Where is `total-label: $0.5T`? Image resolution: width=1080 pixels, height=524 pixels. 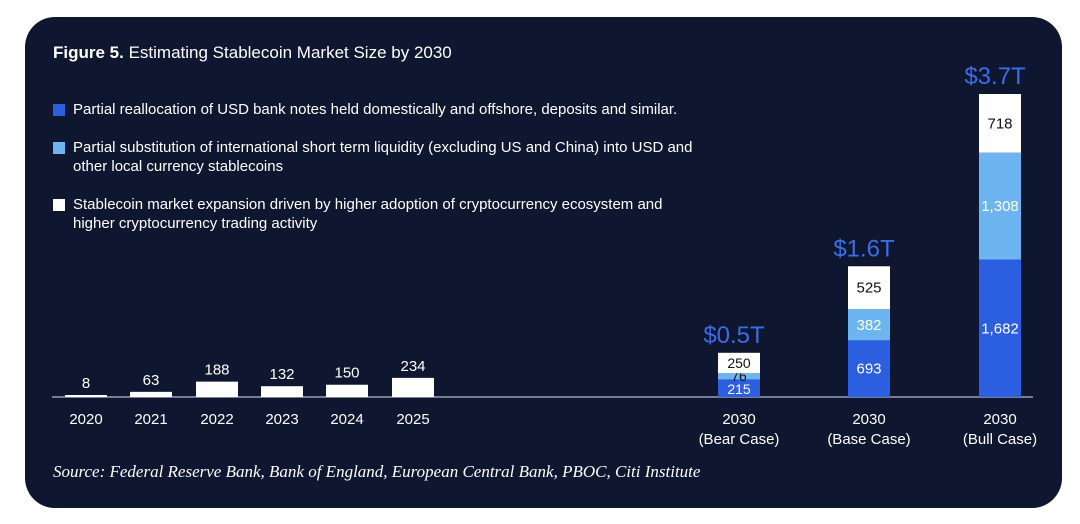 total-label: $0.5T is located at coordinates (734, 335).